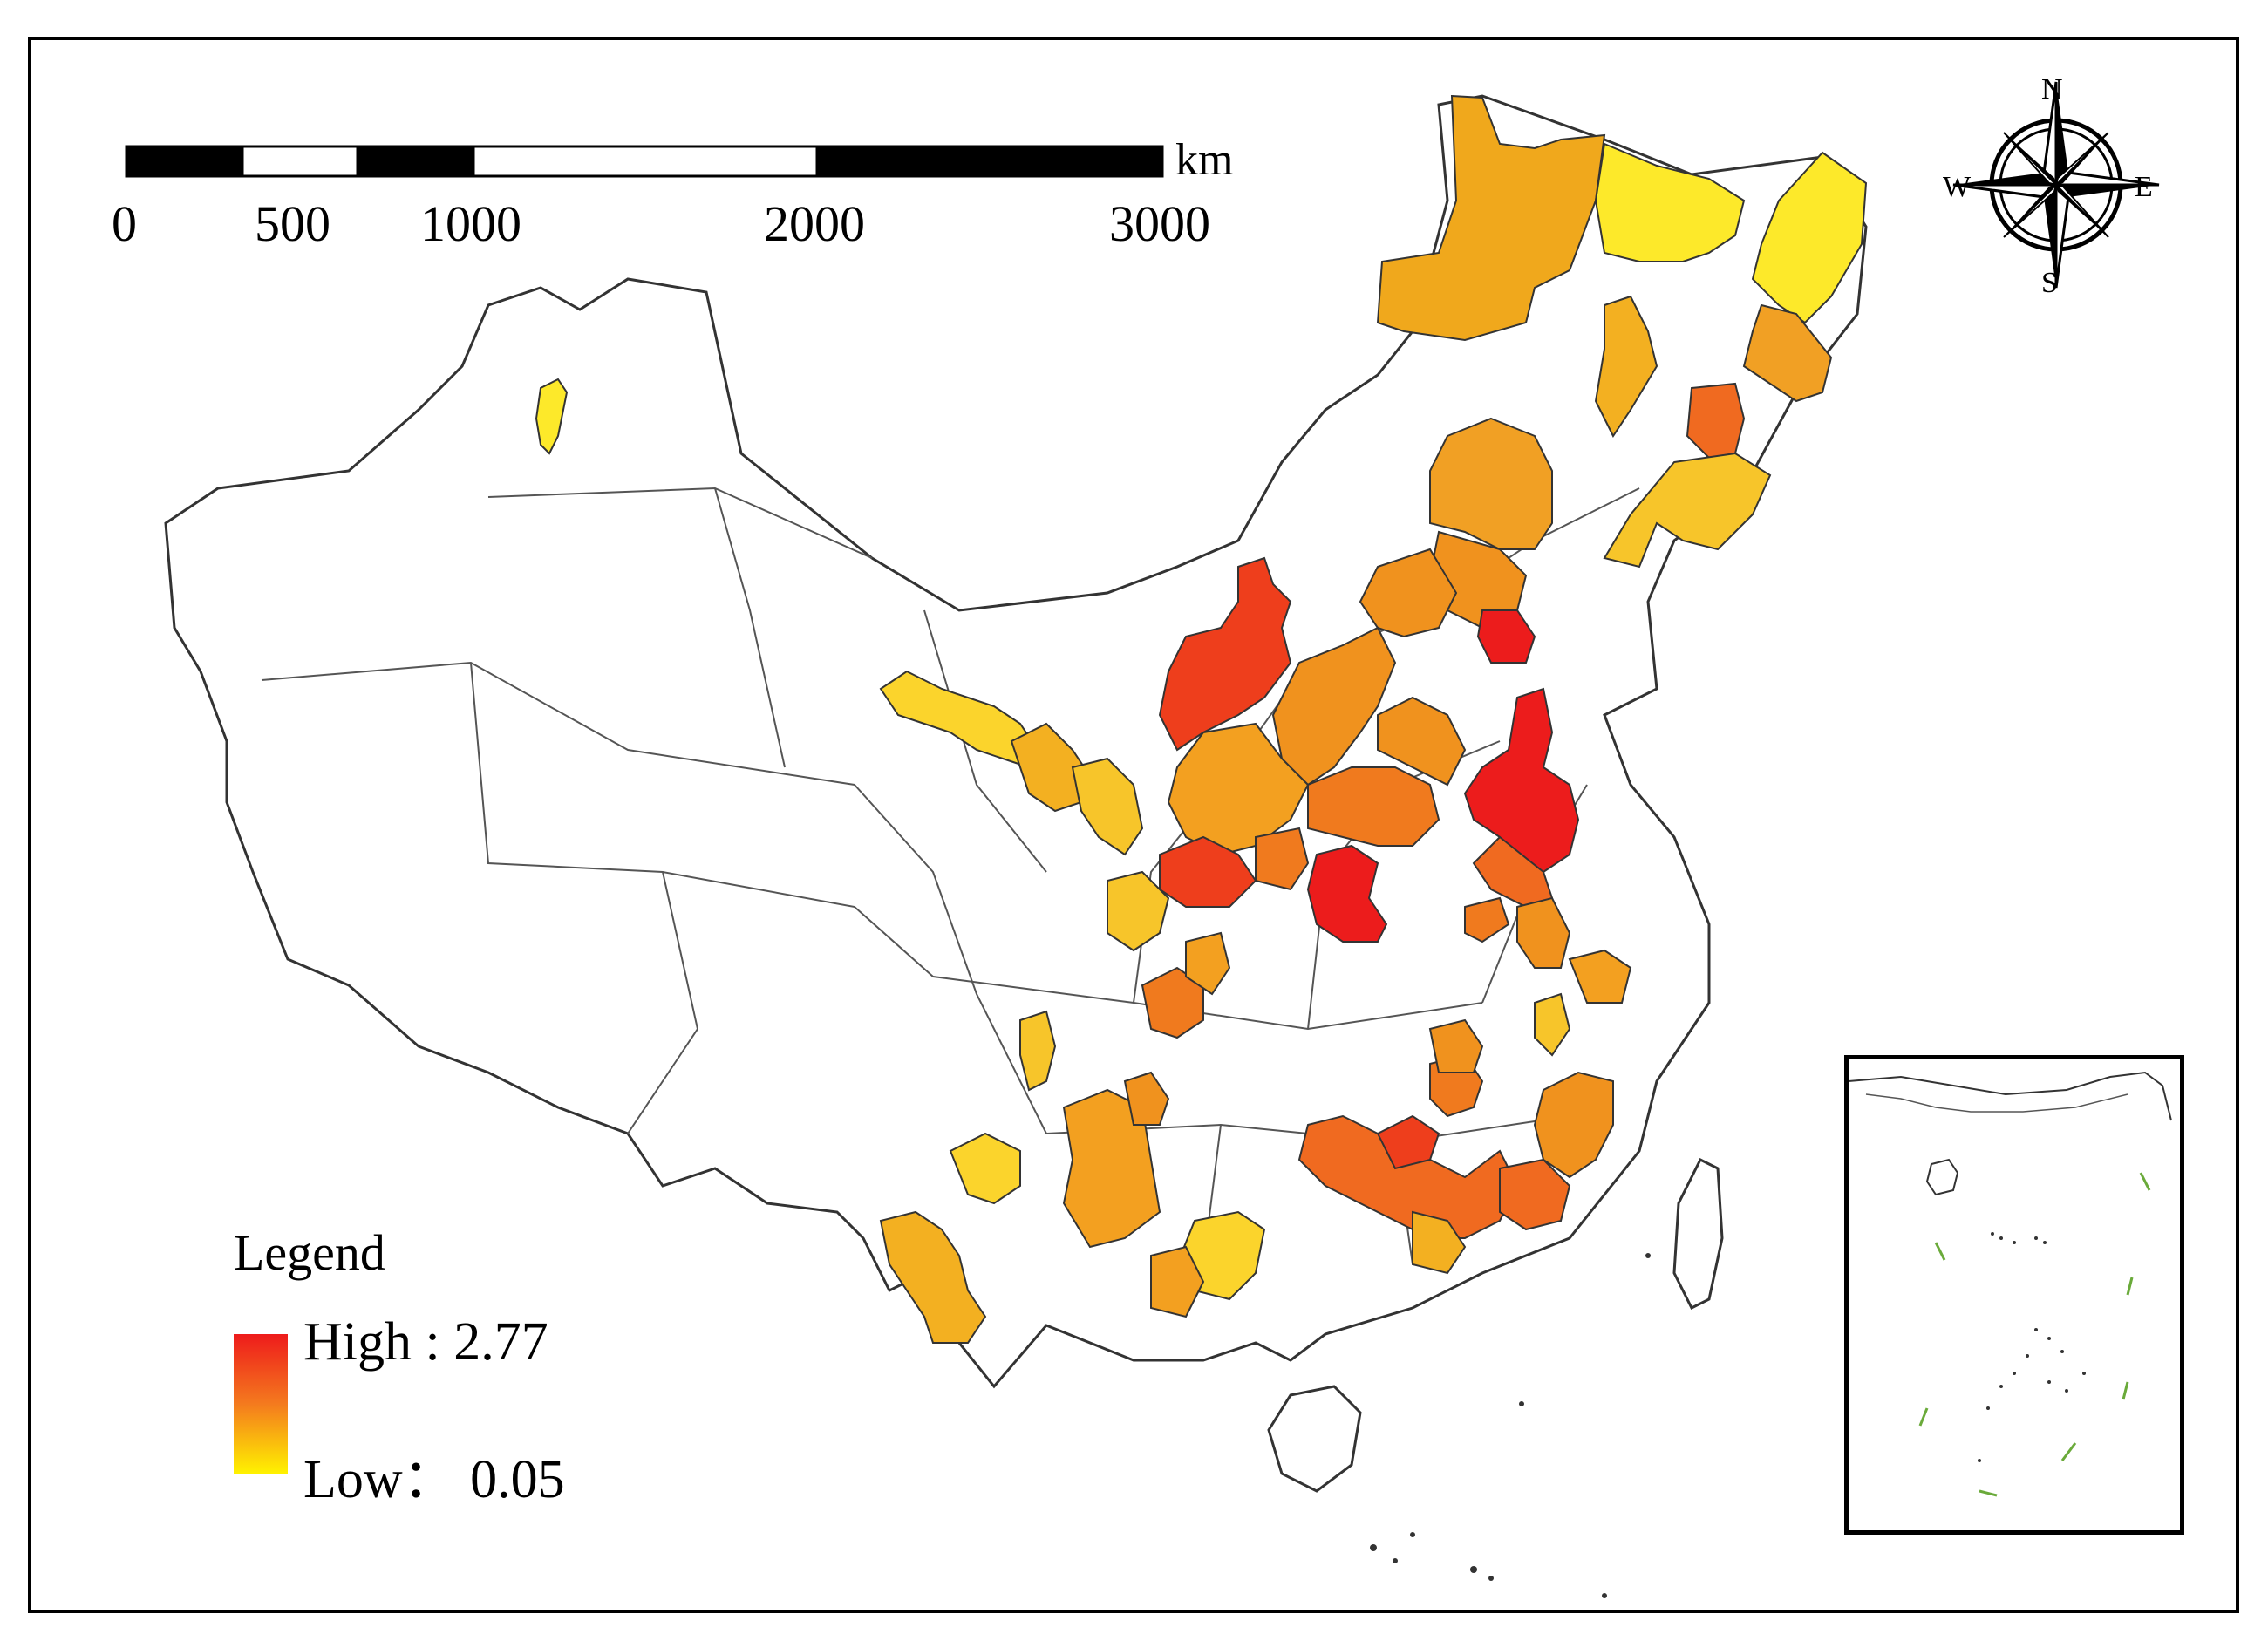  What do you see at coordinates (1373, 806) in the screenshot?
I see `region-central-weinan` at bounding box center [1373, 806].